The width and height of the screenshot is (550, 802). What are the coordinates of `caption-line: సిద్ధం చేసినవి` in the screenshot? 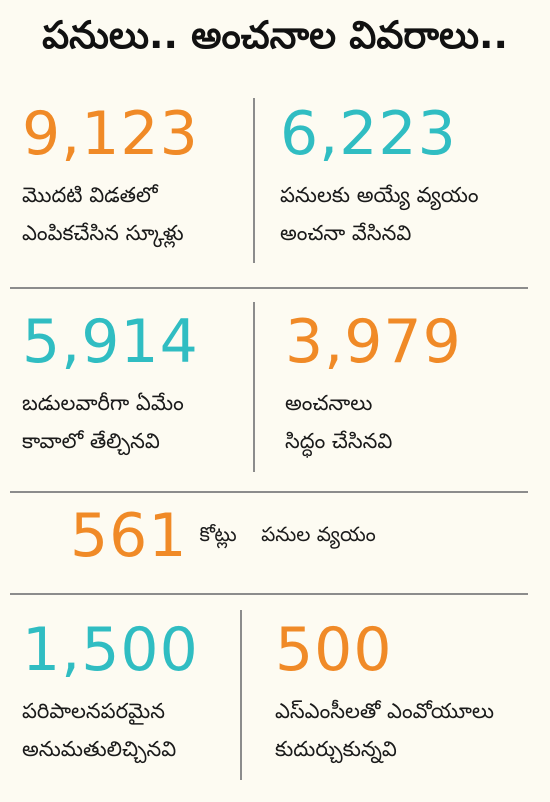 It's located at (339, 441).